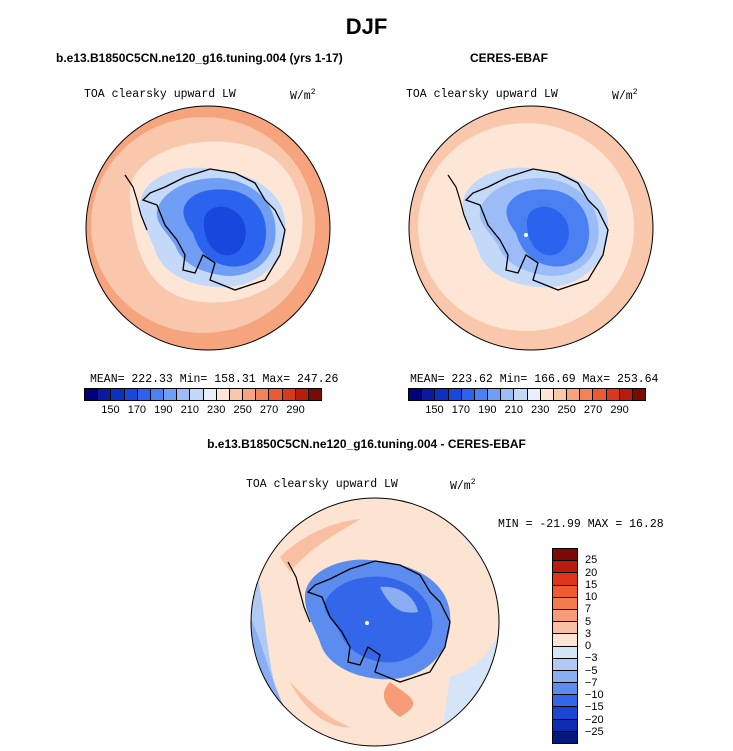  I want to click on page-title: DJF, so click(366, 26).